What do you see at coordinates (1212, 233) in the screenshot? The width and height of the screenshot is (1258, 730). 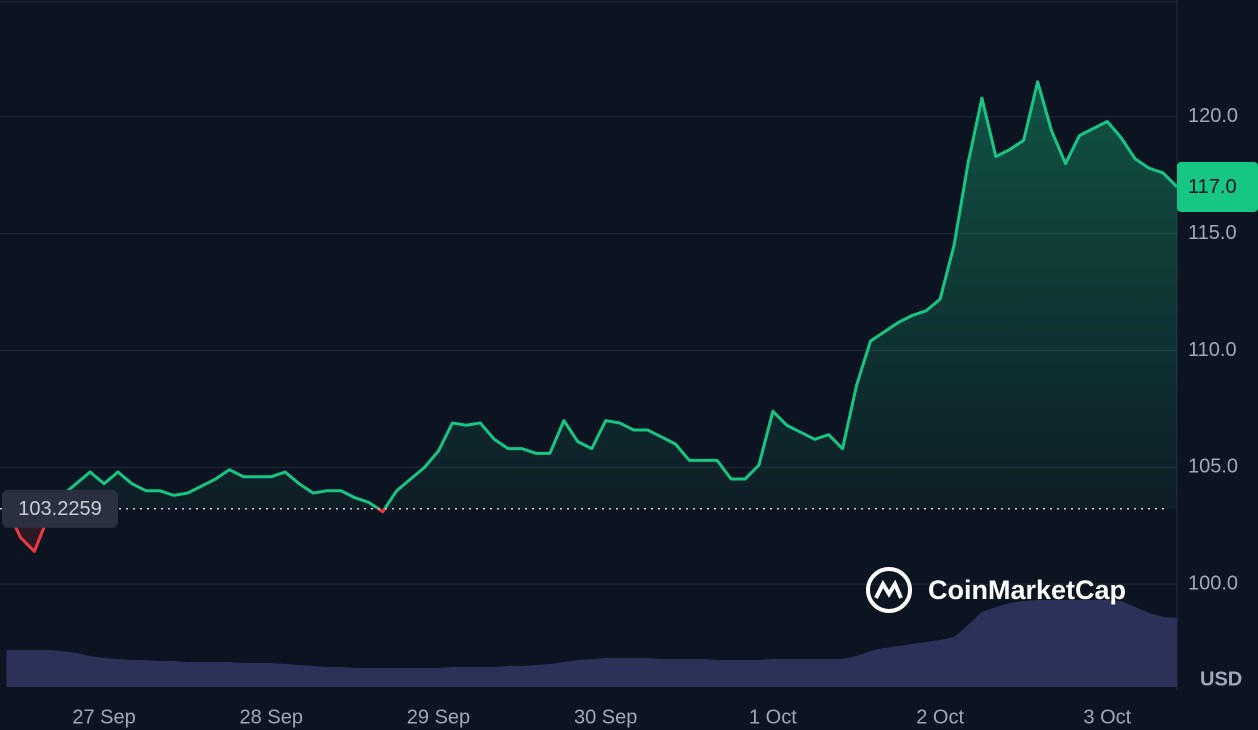 I see `y-tick-label: 115.0` at bounding box center [1212, 233].